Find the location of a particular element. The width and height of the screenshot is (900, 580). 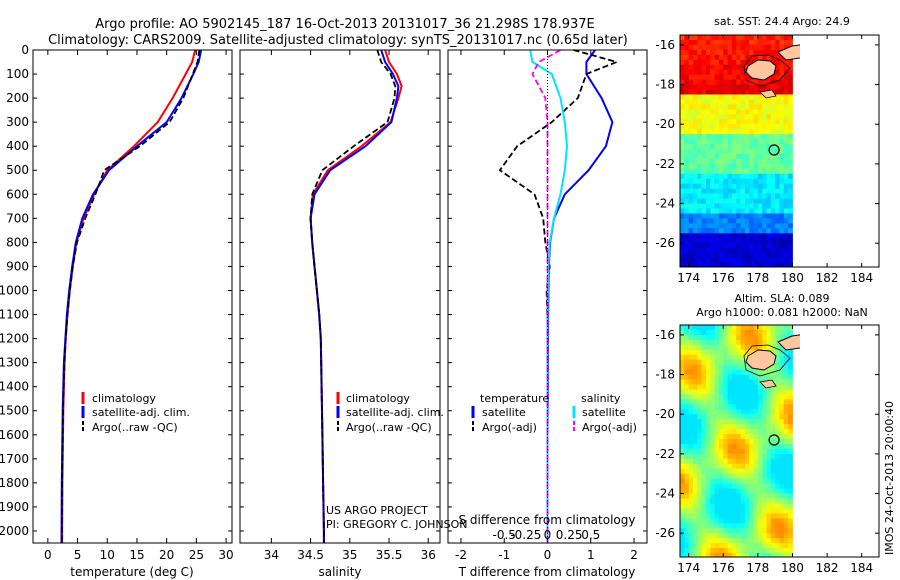

y-tick-label: 700 is located at coordinates (17, 218).